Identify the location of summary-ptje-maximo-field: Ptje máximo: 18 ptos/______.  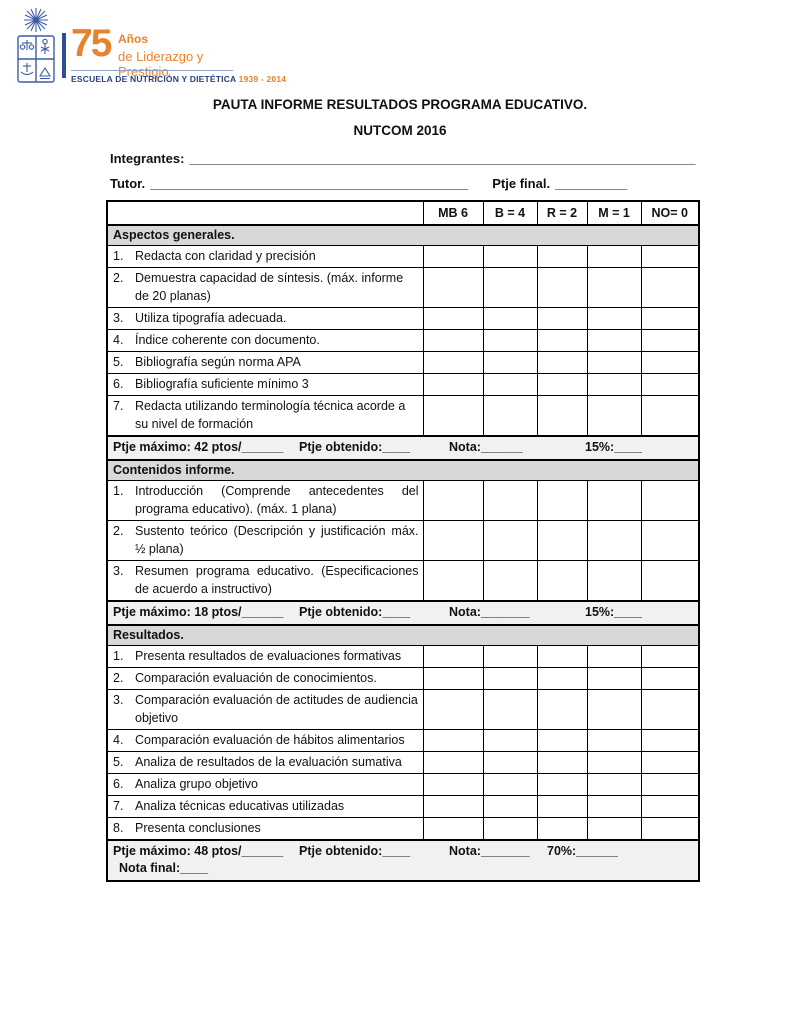
(198, 612).